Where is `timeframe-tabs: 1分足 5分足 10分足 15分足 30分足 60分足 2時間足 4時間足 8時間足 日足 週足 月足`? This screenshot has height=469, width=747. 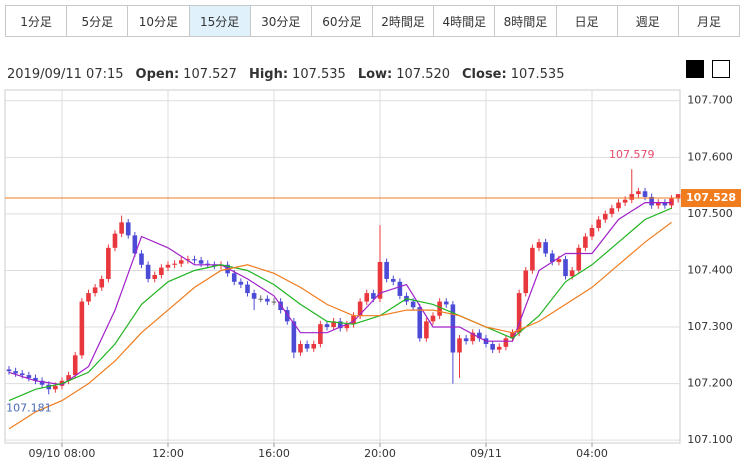
timeframe-tabs: 1分足 5分足 10分足 15分足 30分足 60分足 2時間足 4時間足 8時間足 日足 週足 月足 is located at coordinates (372, 21).